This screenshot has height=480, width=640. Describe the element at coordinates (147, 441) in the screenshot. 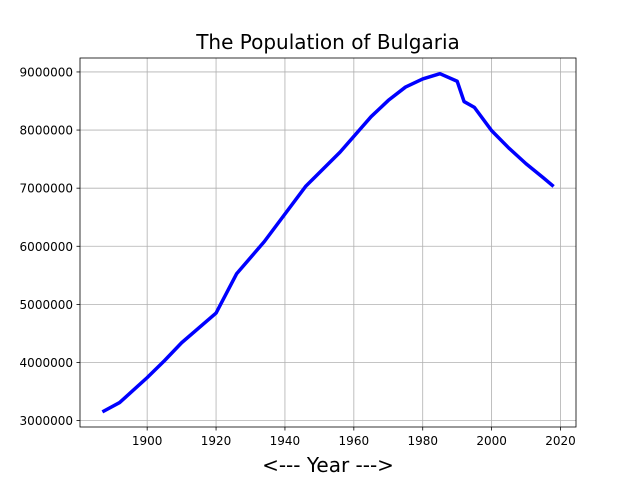

I see `x-tick-label: 1900` at that location.